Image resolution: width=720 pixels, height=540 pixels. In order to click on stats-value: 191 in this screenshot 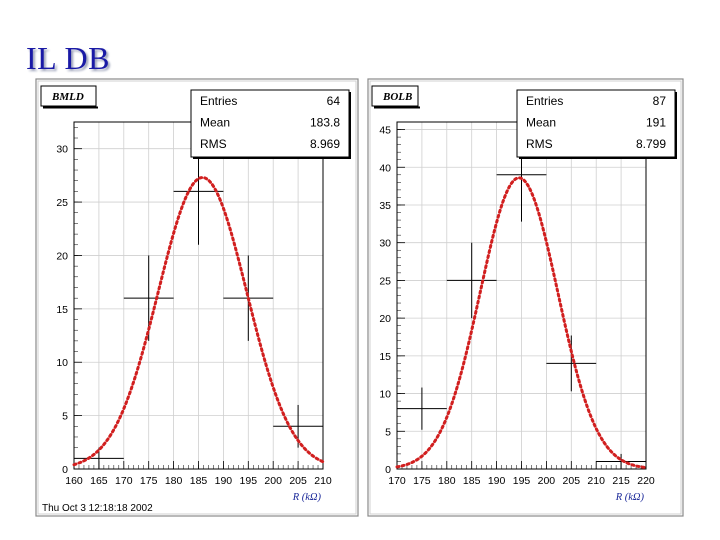, I will do `click(656, 123)`.